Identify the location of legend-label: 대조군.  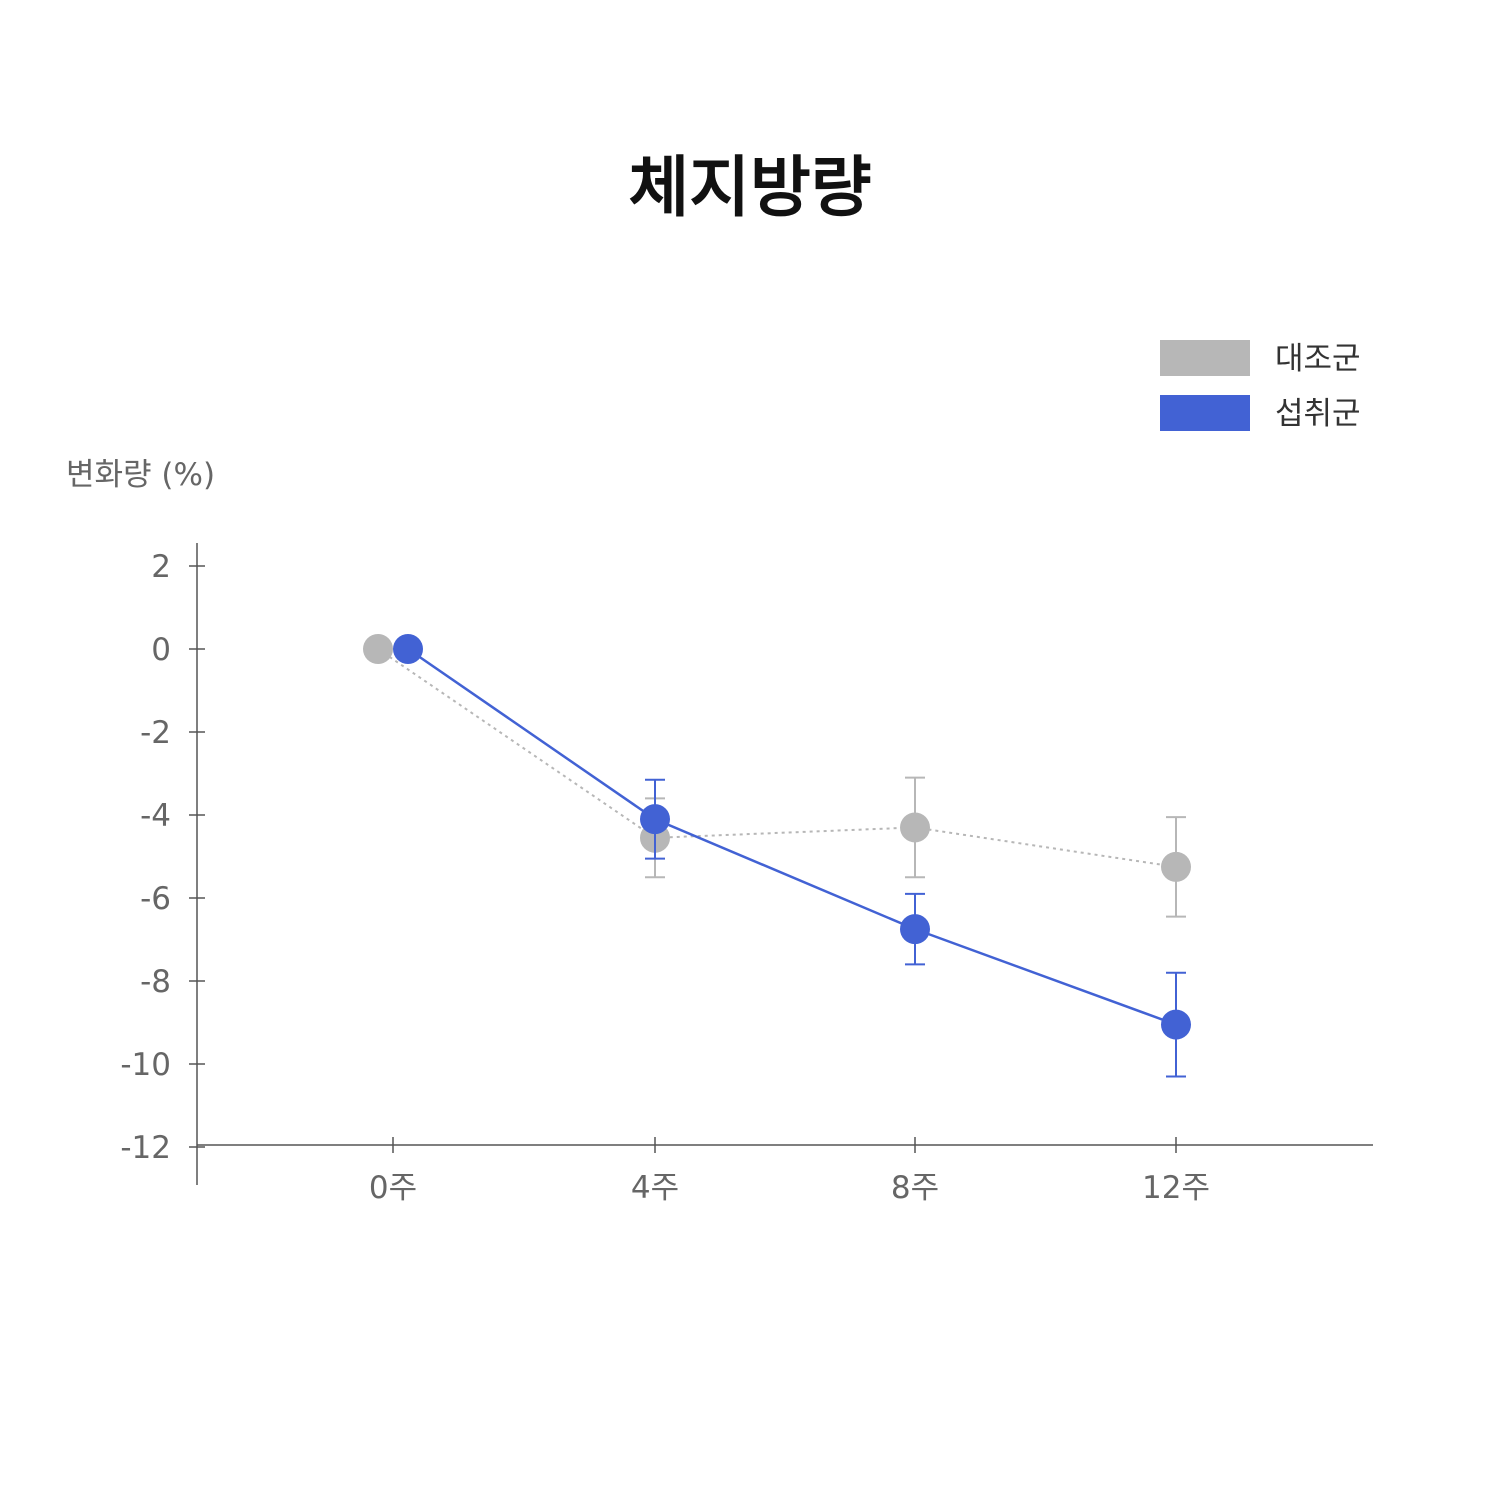
(1318, 359).